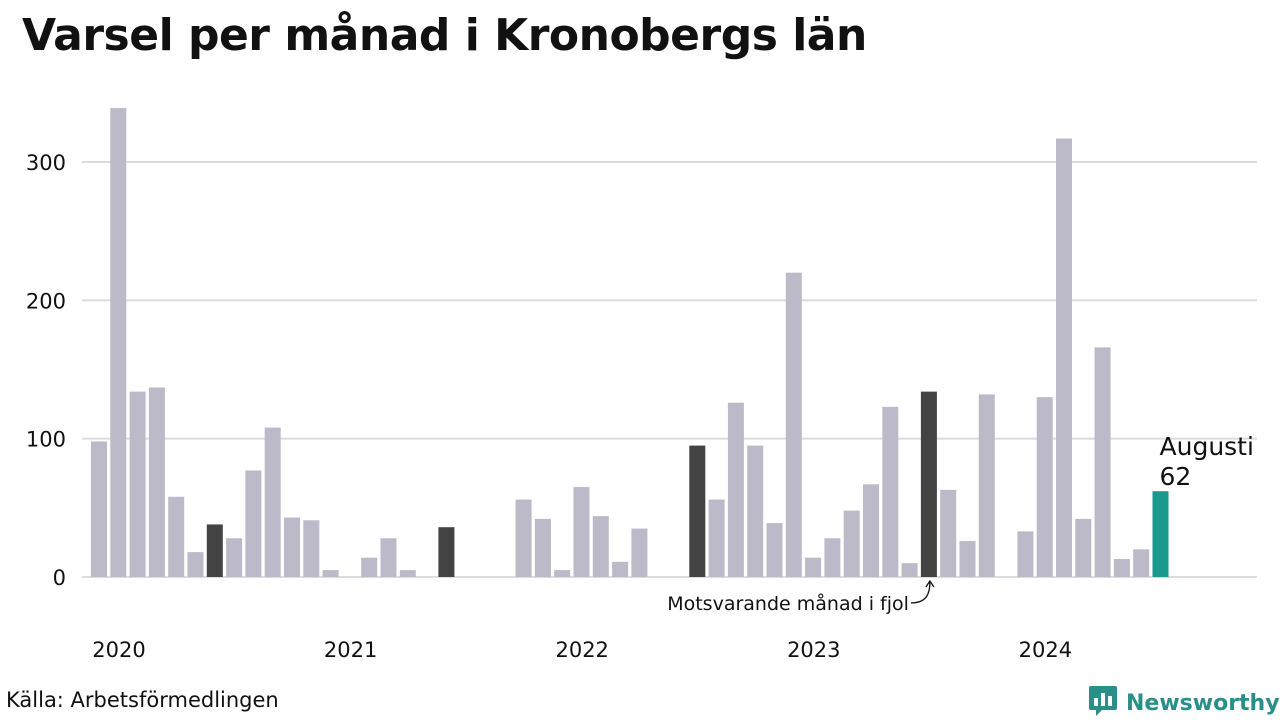 Image resolution: width=1280 pixels, height=722 pixels. Describe the element at coordinates (1045, 650) in the screenshot. I see `x-year-label: 2024` at that location.